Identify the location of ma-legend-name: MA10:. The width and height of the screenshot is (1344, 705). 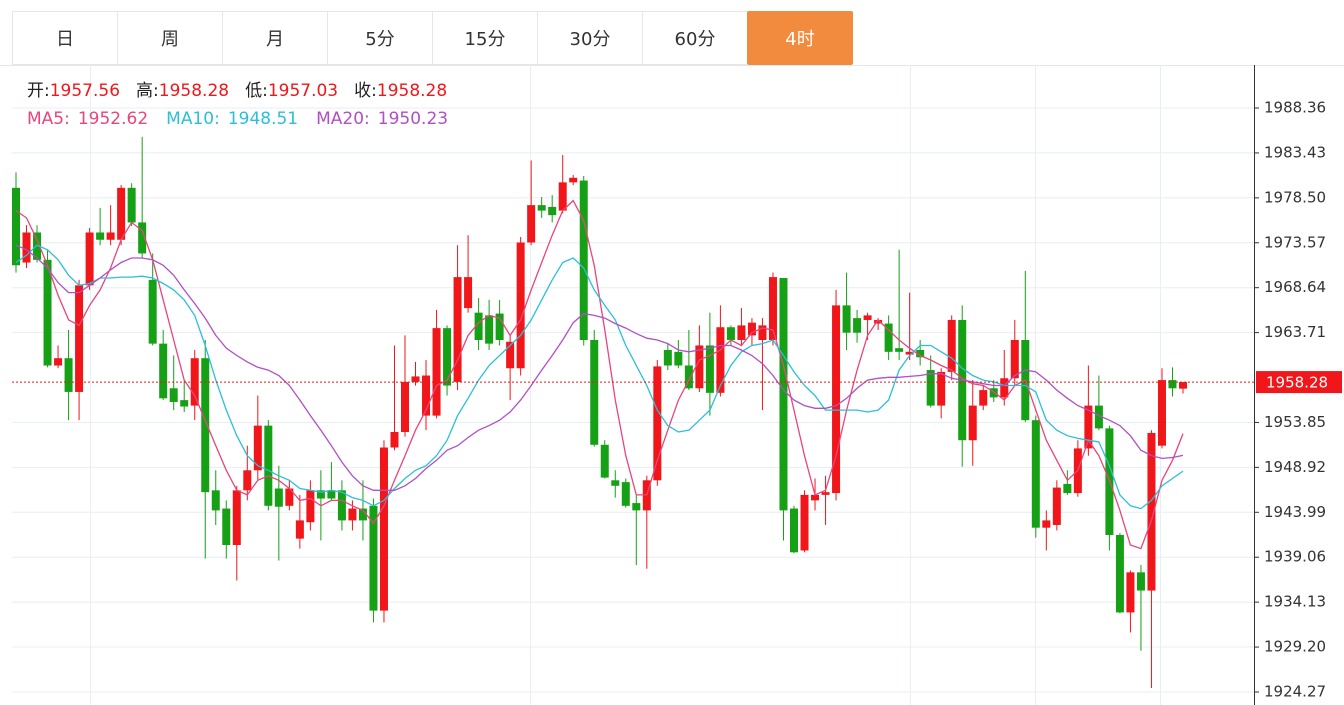
(193, 119).